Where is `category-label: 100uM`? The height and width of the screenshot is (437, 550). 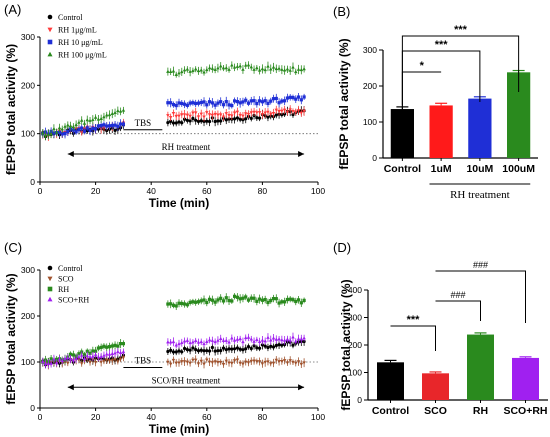 category-label: 100uM is located at coordinates (518, 169).